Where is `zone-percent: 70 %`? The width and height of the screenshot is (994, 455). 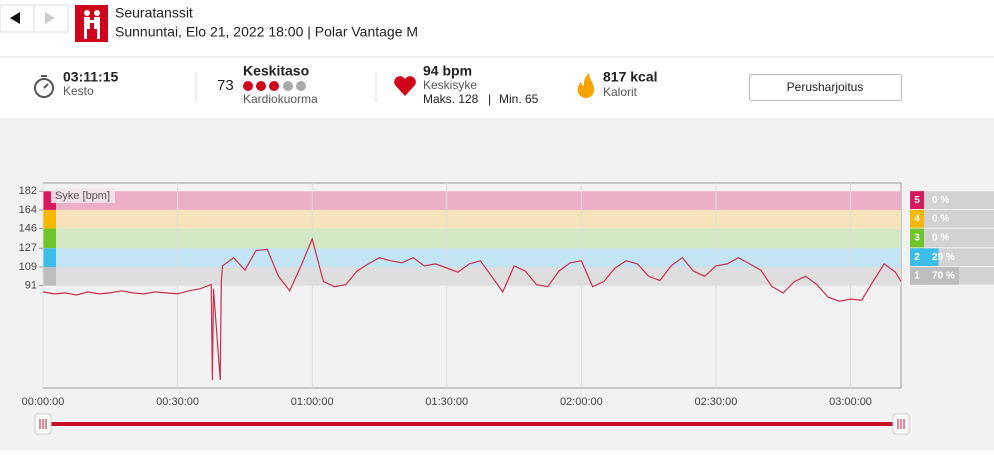
zone-percent: 70 % is located at coordinates (943, 275).